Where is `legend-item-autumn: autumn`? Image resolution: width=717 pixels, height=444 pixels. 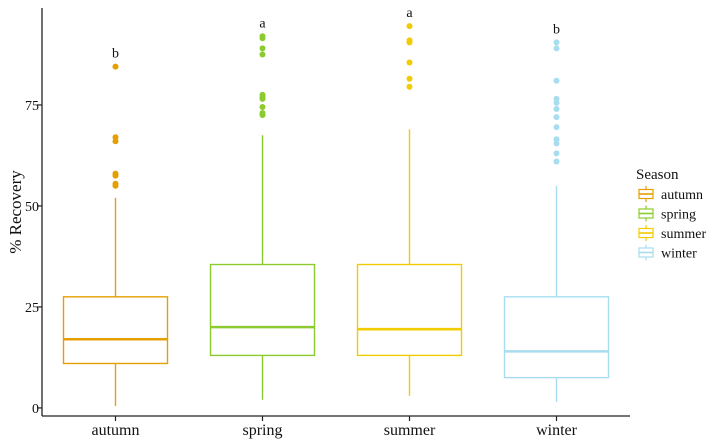 legend-item-autumn: autumn is located at coordinates (670, 194).